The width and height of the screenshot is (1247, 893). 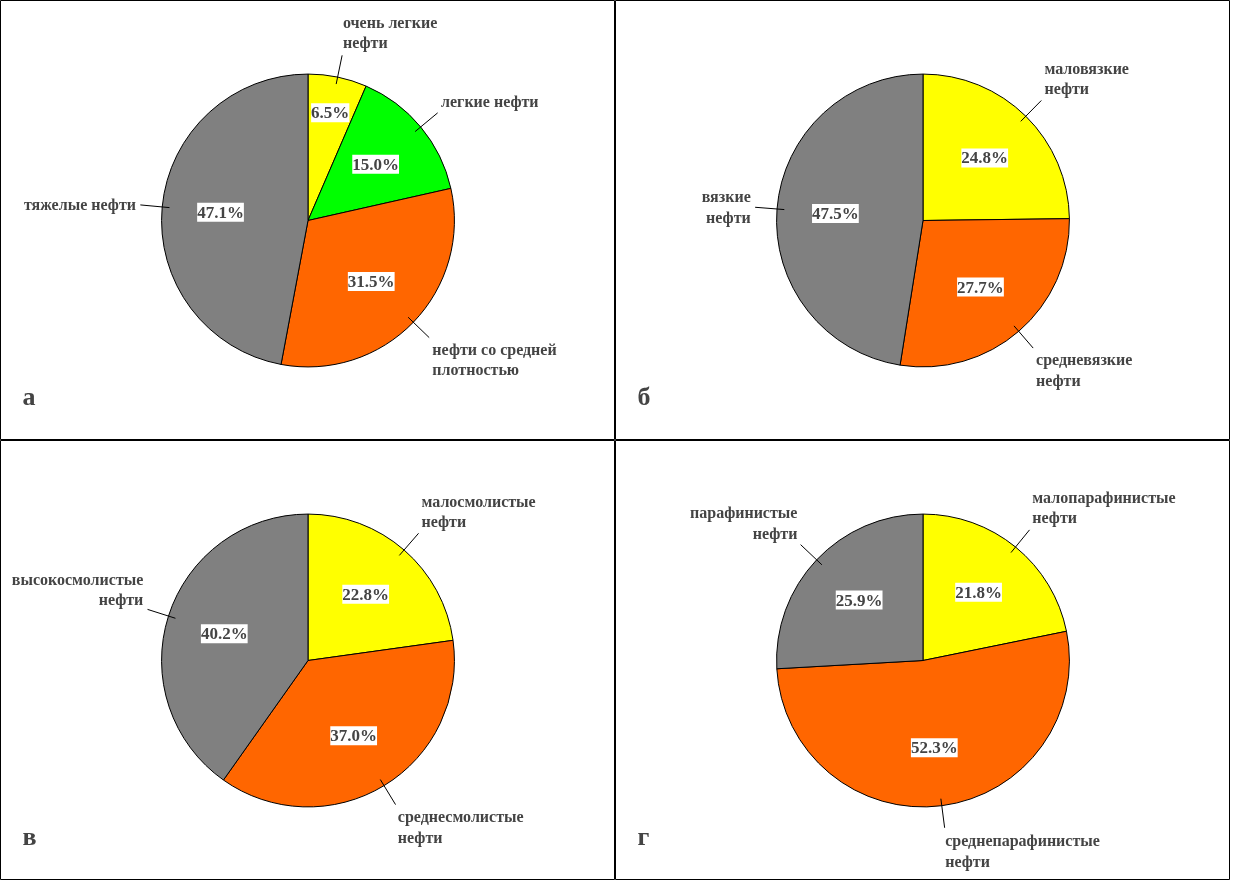 What do you see at coordinates (1086, 79) in the screenshot?
I see `slice-label: маловязкие нефти` at bounding box center [1086, 79].